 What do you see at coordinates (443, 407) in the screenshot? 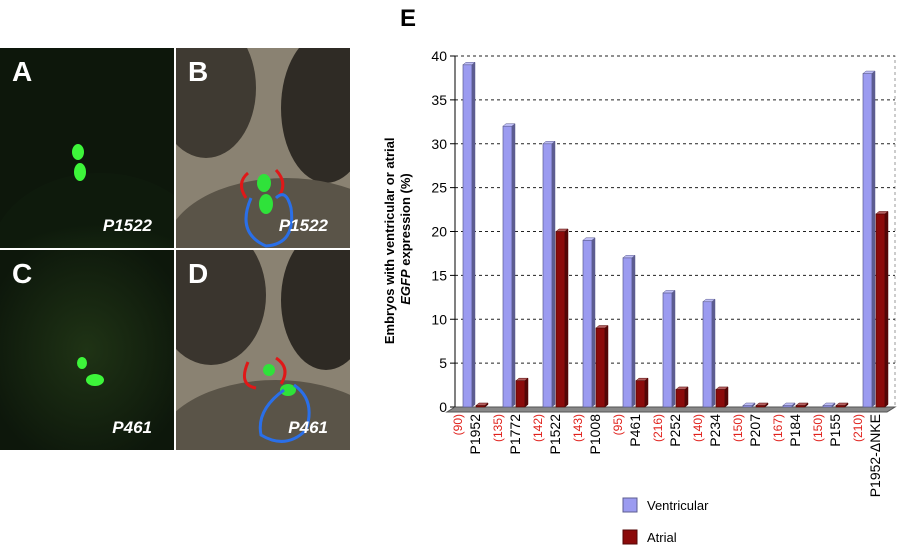
I see `y-tick-label: 0` at bounding box center [443, 407].